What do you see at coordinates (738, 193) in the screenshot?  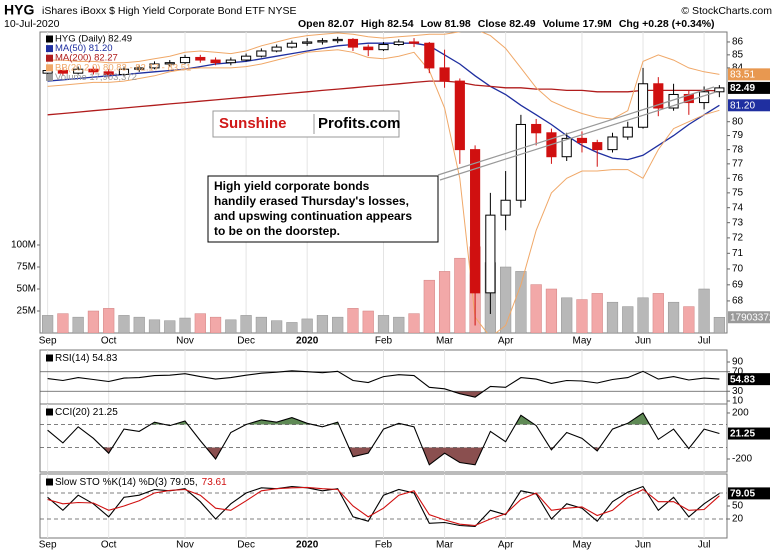 I see `y-tick-label: 75` at bounding box center [738, 193].